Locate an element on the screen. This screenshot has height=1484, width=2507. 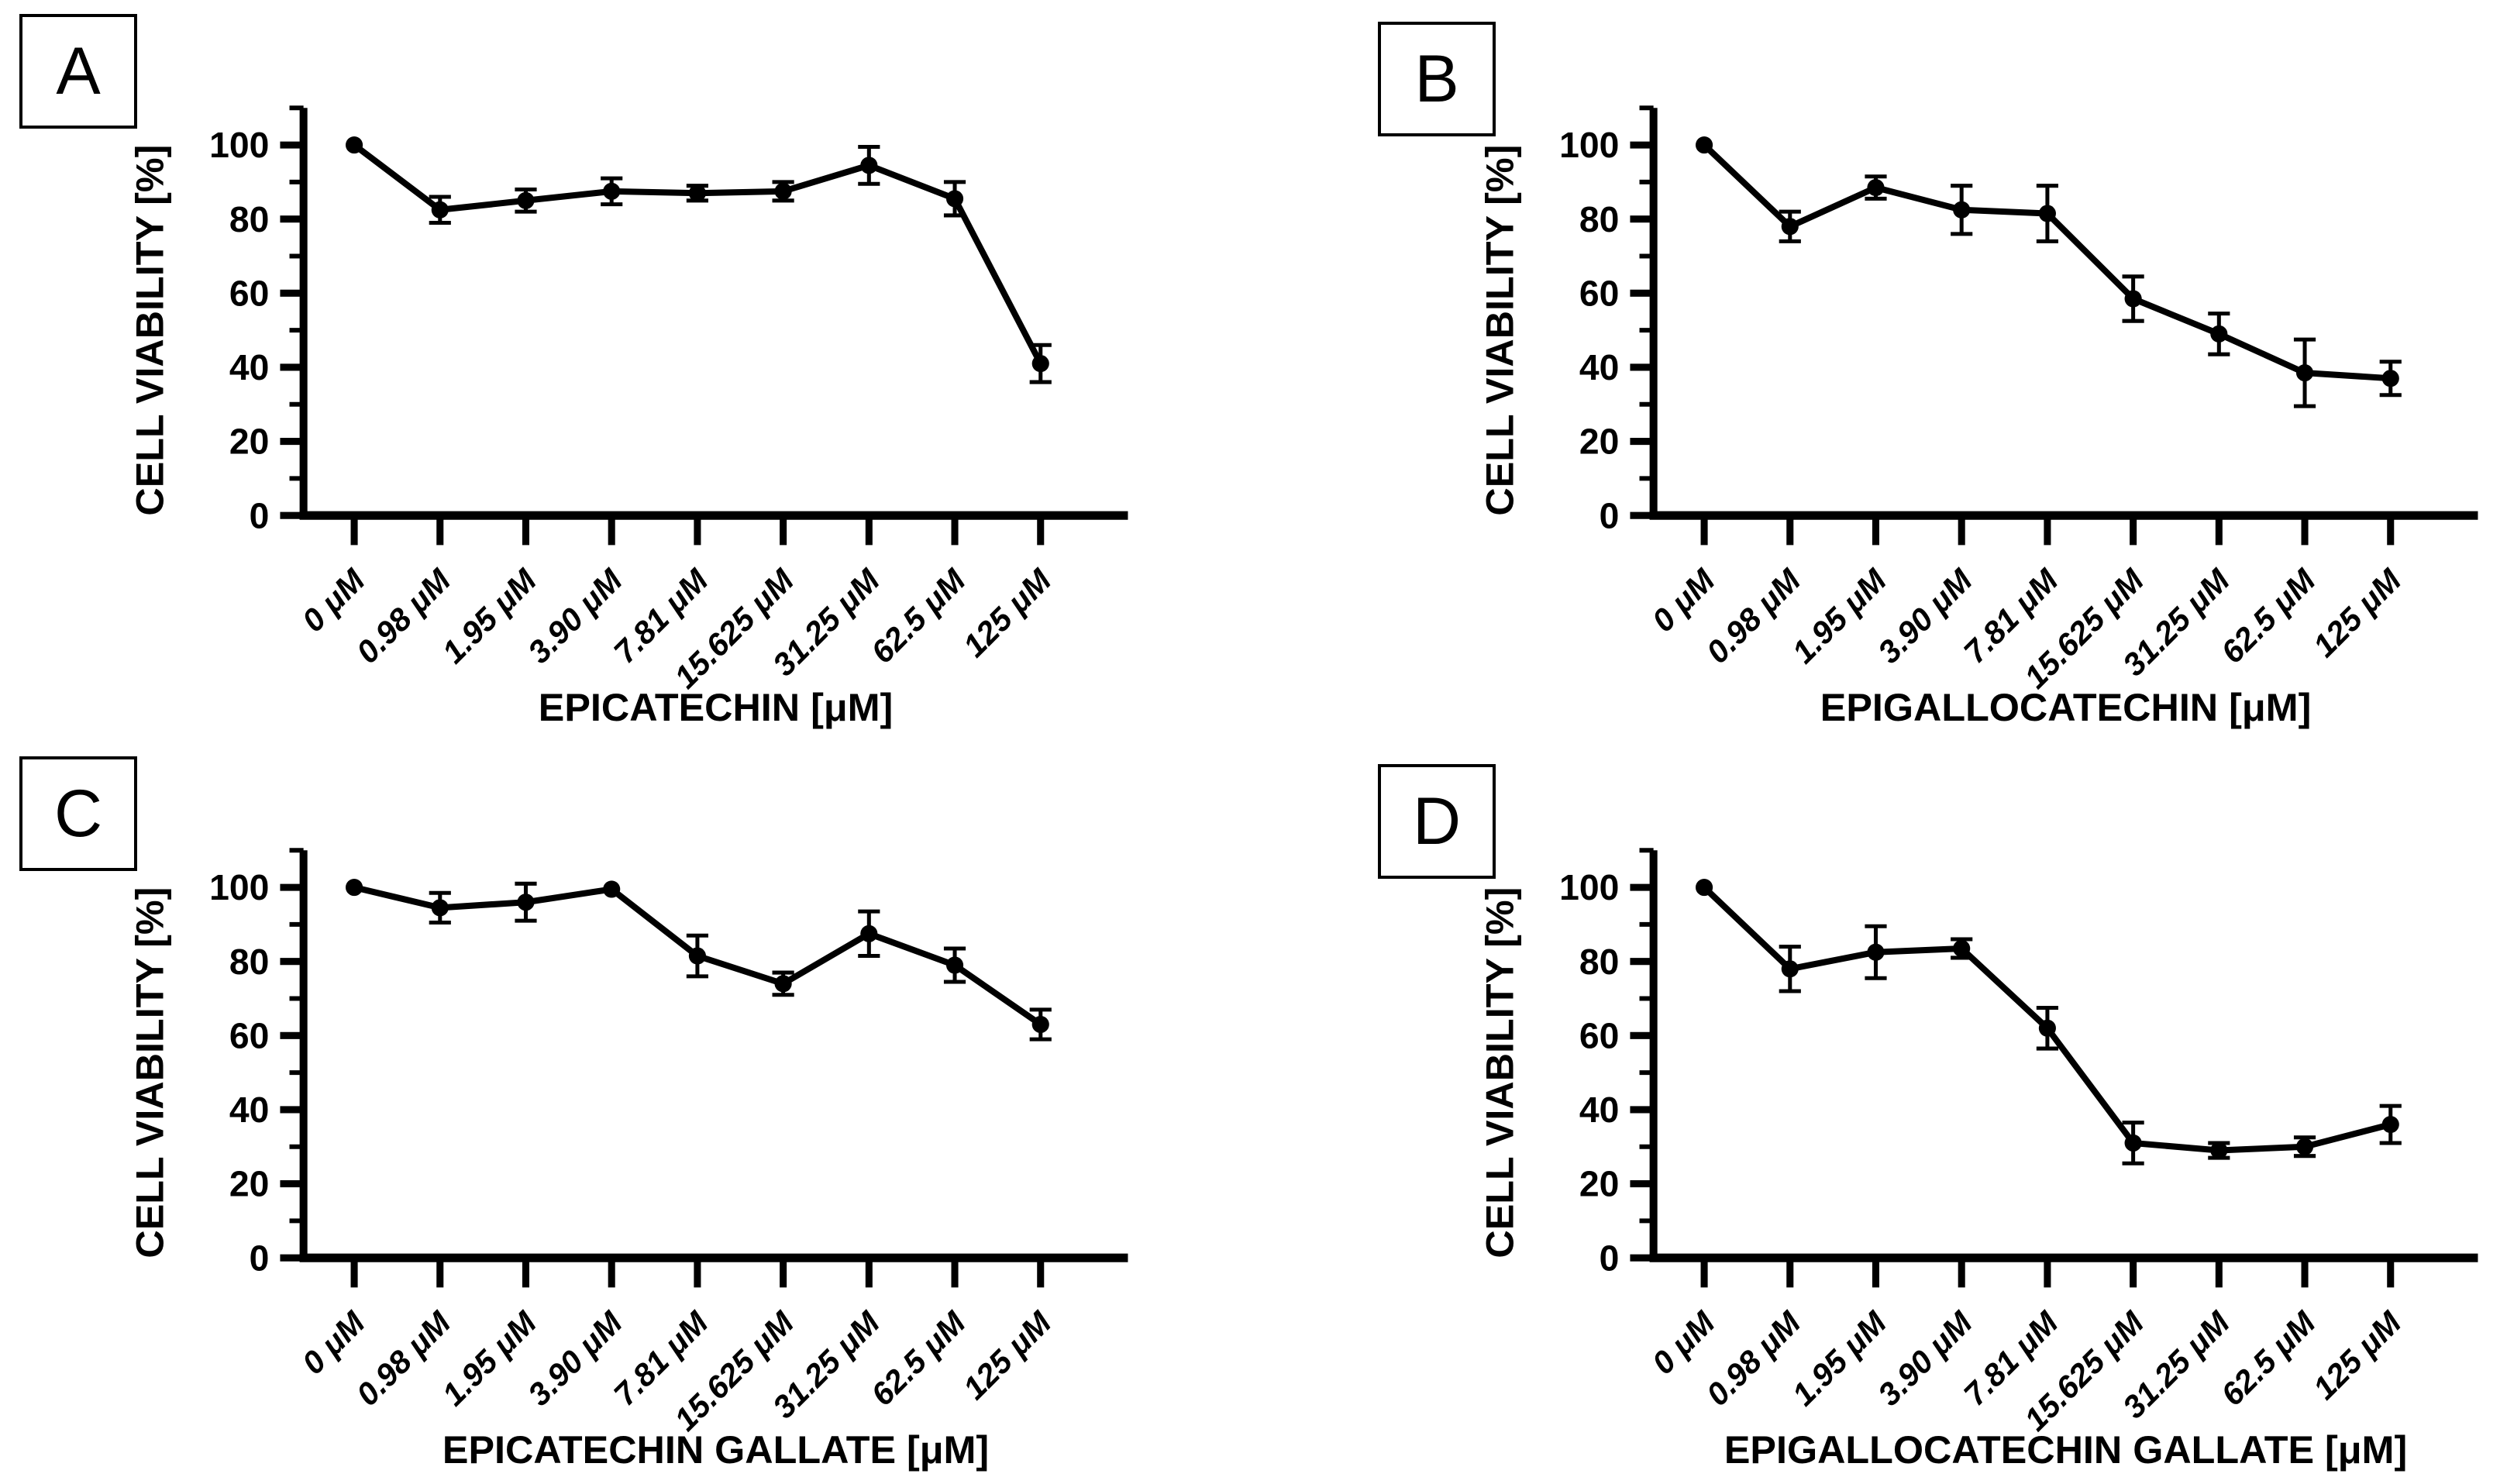
series-line is located at coordinates (698, 254).